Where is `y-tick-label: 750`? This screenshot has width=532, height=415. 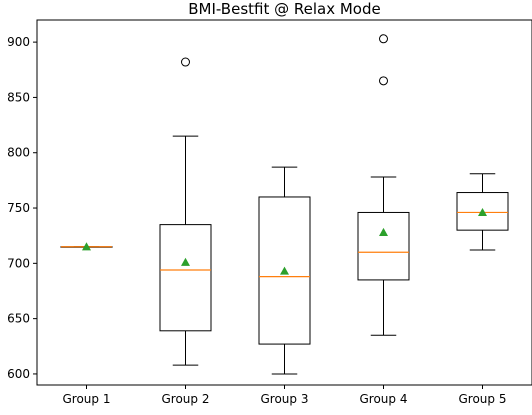 y-tick-label: 750 is located at coordinates (18, 208).